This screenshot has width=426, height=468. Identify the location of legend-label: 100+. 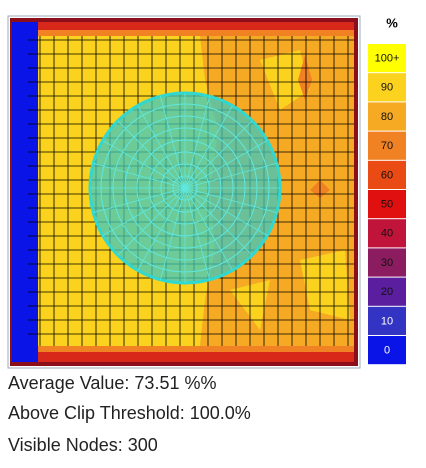
(387, 59).